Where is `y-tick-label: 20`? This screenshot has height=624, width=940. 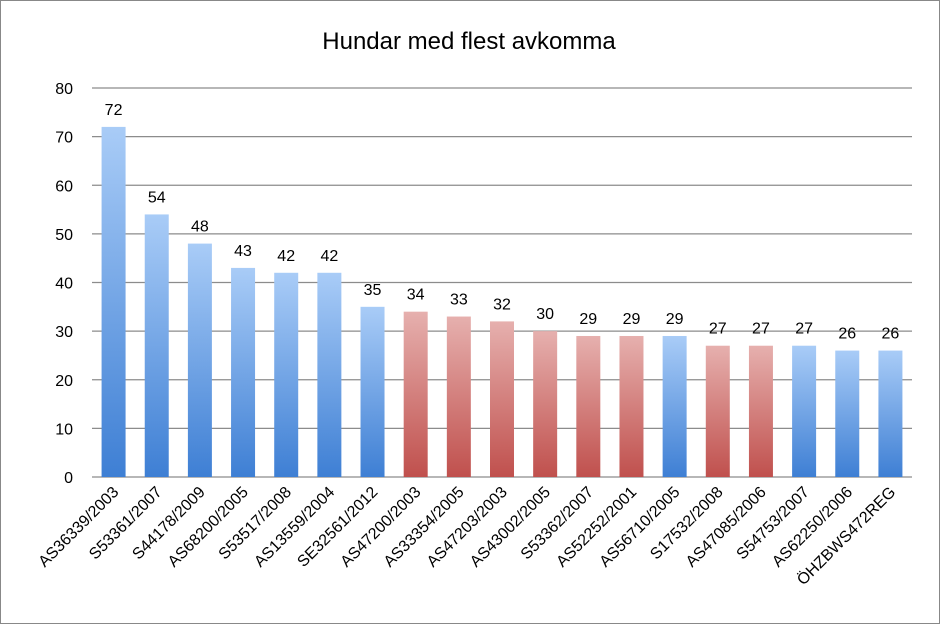
y-tick-label: 20 is located at coordinates (64, 381).